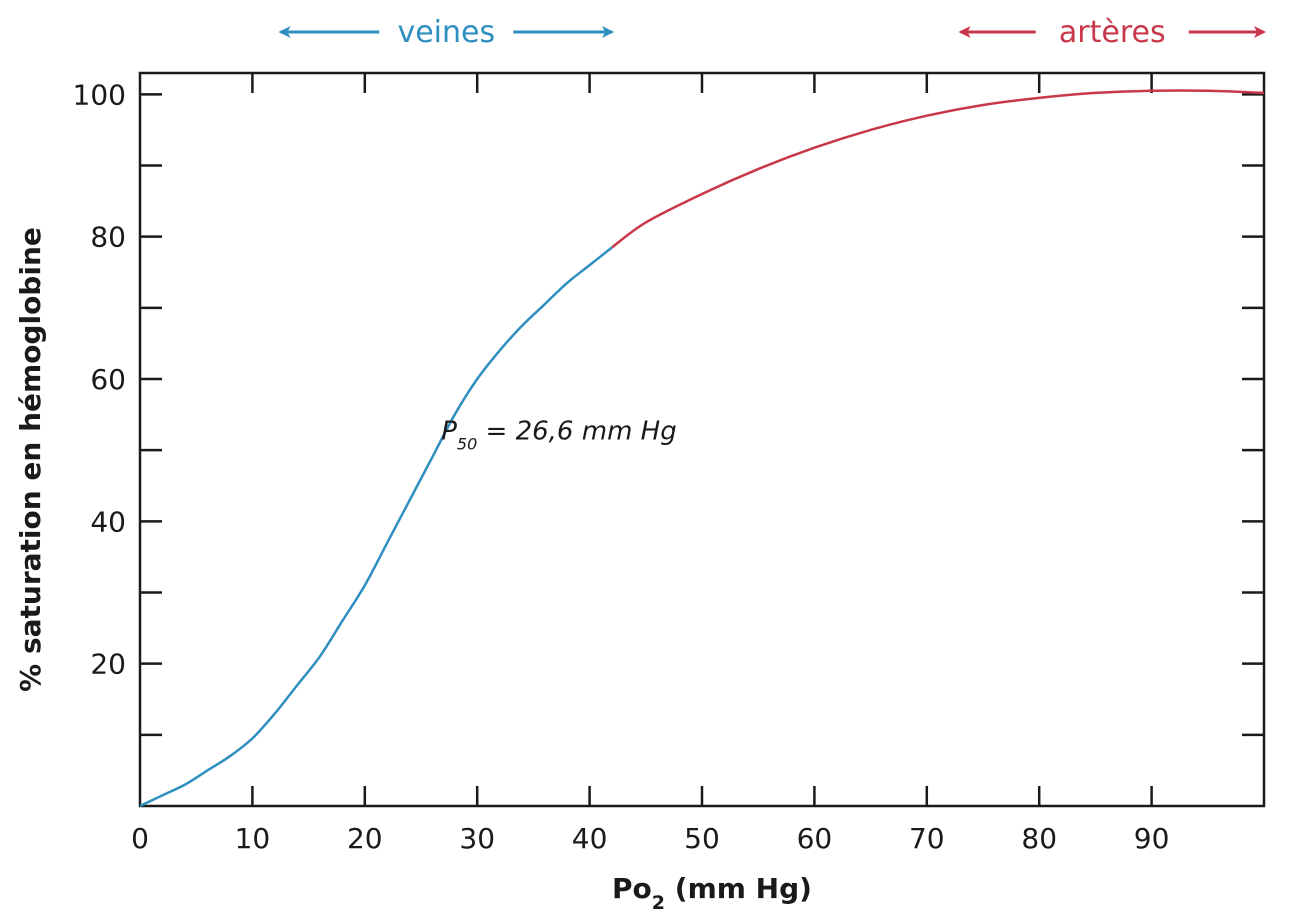  I want to click on x-tick-label: 20, so click(365, 838).